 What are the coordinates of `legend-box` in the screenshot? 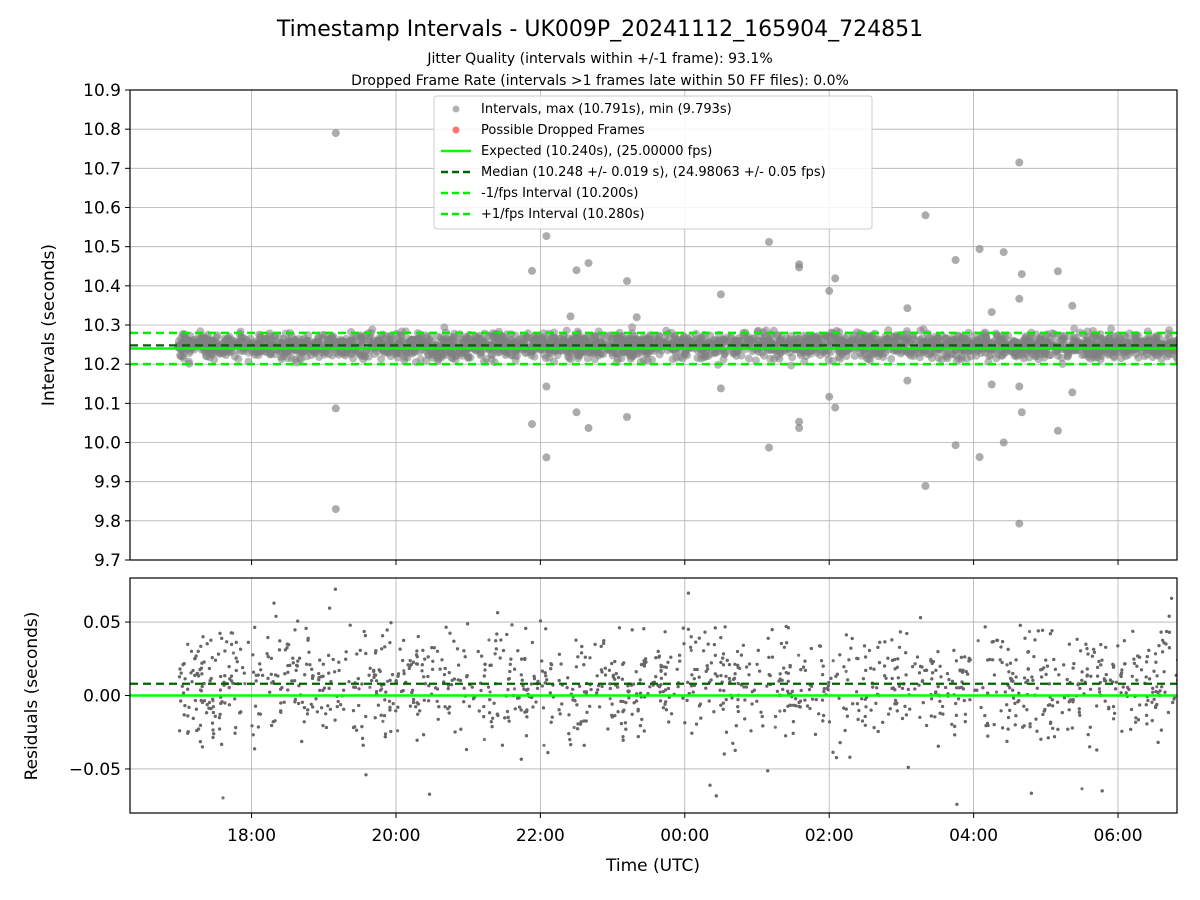 It's located at (653, 162).